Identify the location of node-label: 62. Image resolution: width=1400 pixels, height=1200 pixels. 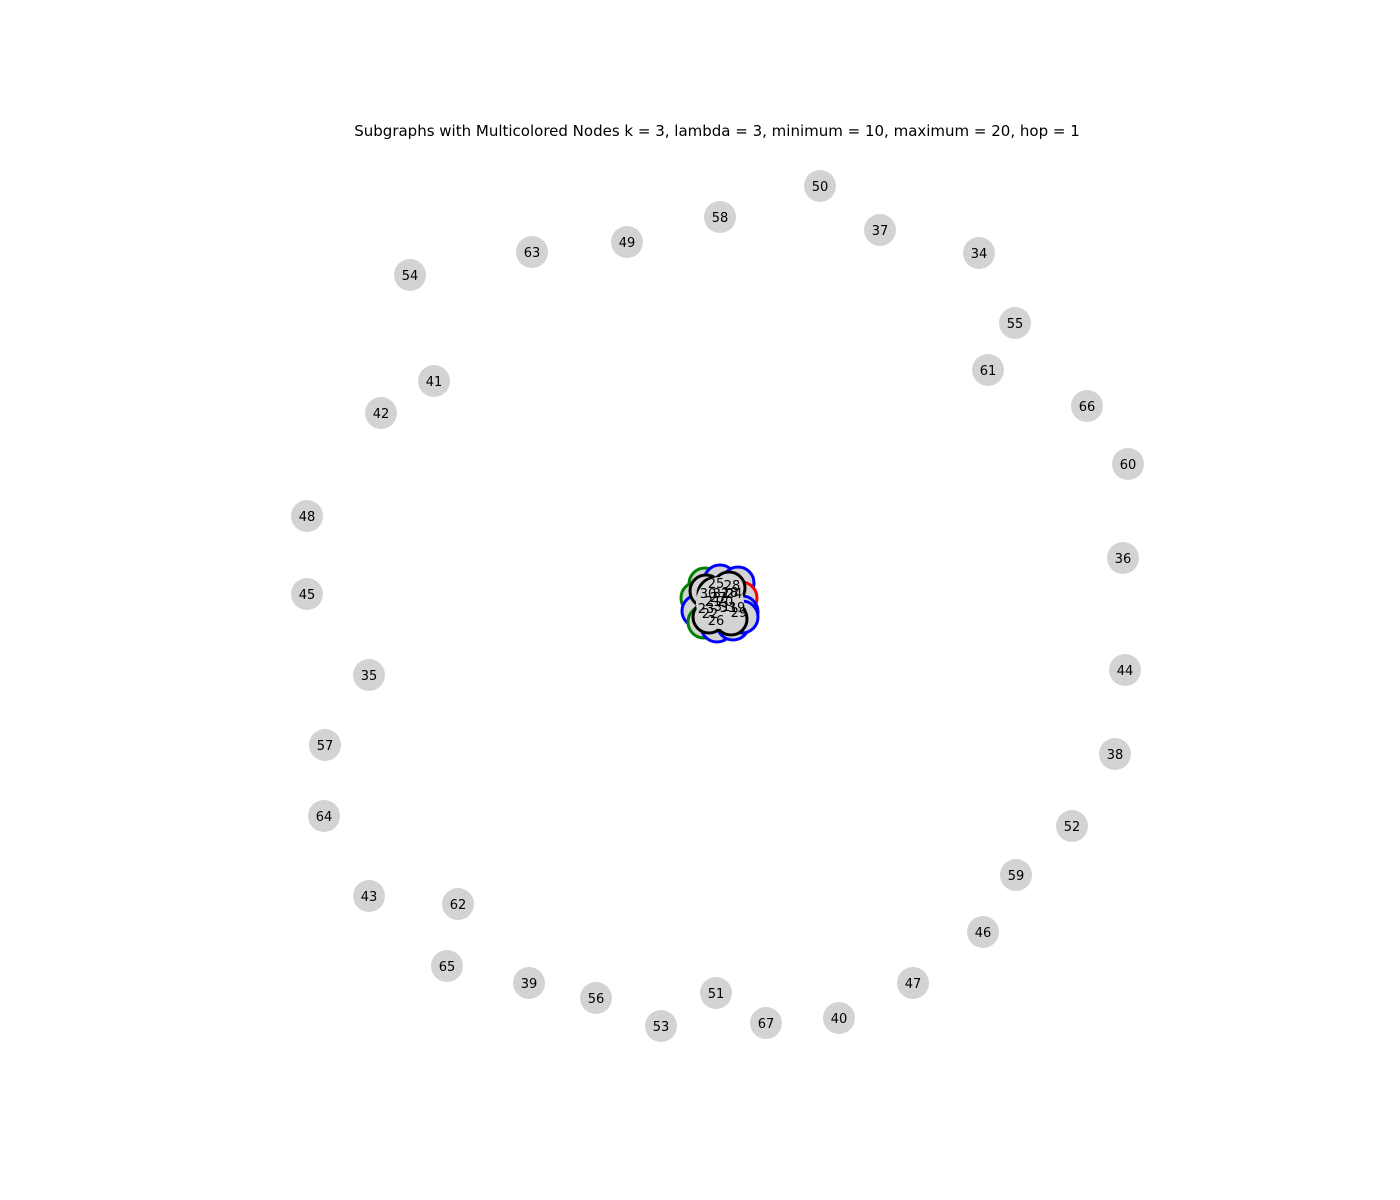
(458, 905).